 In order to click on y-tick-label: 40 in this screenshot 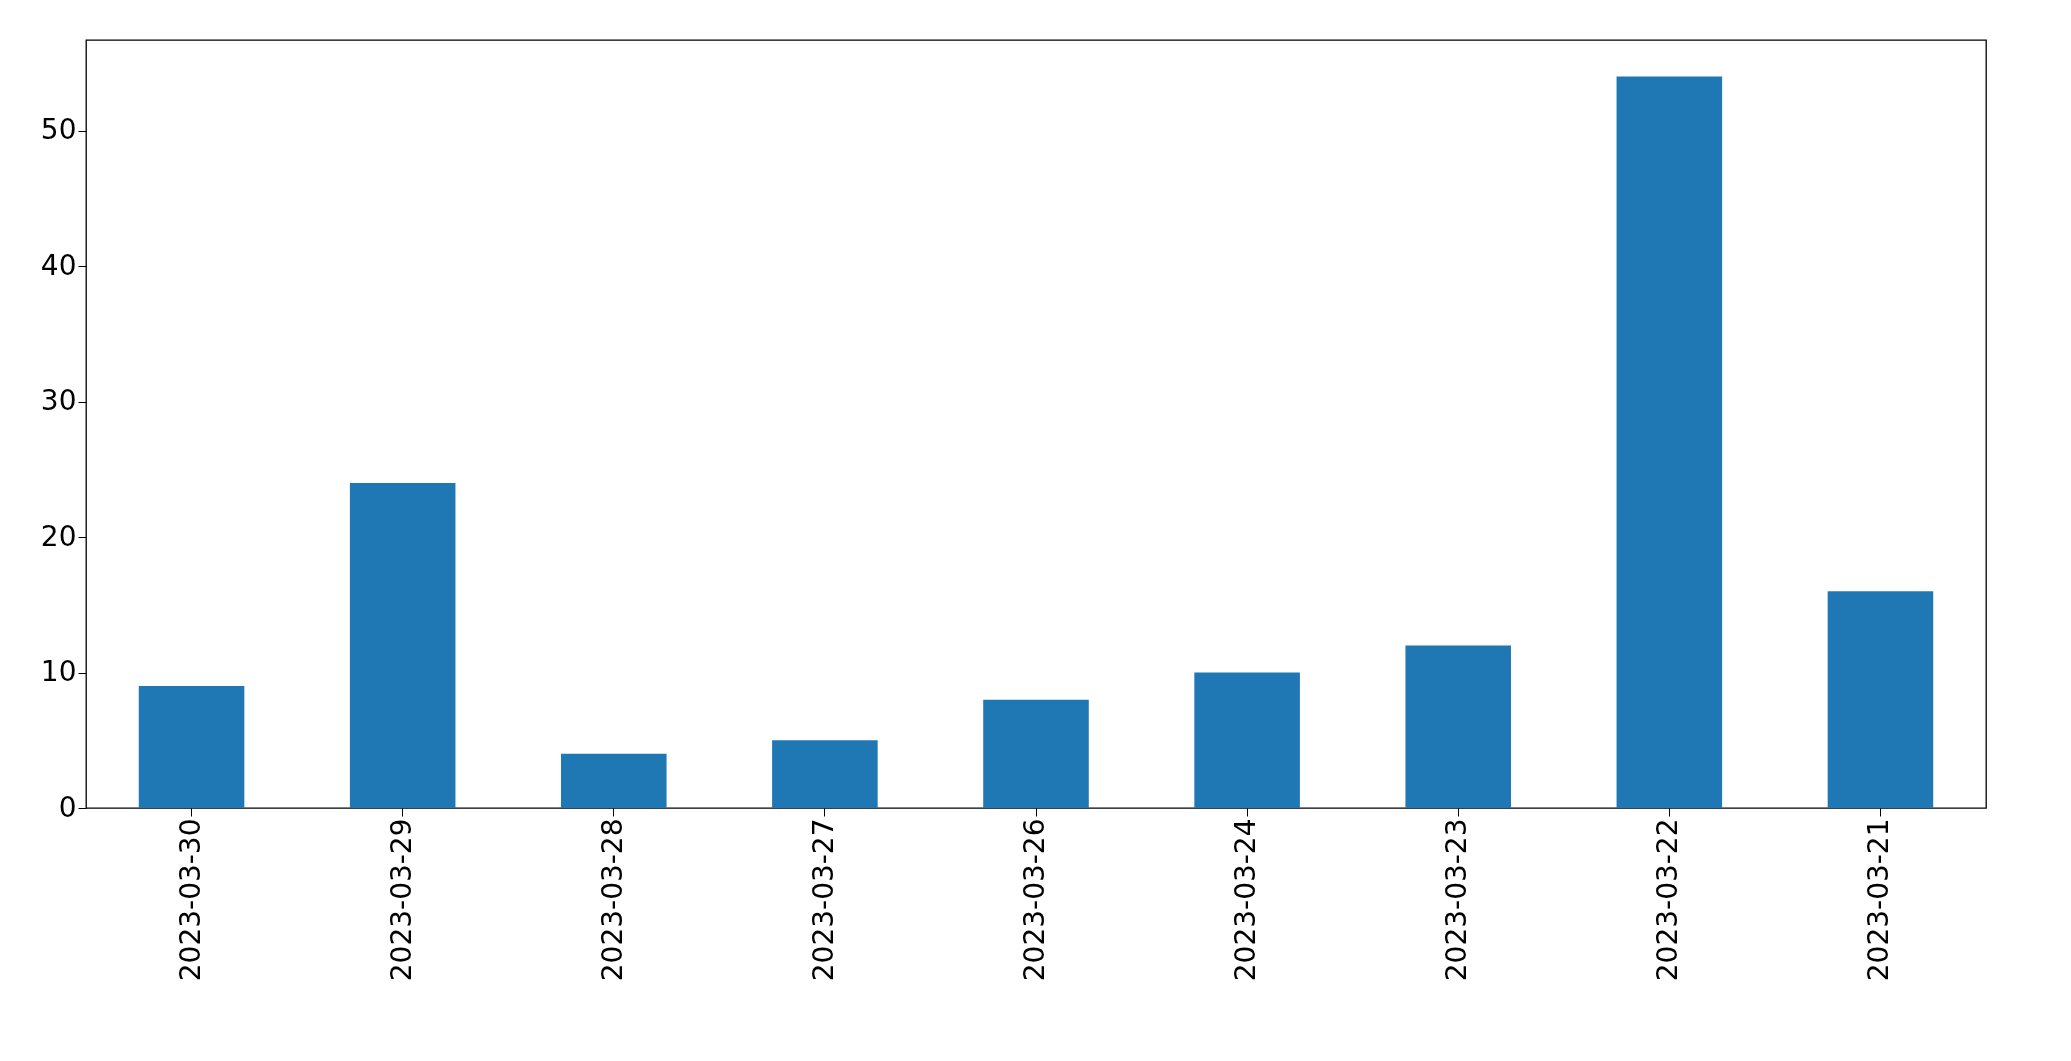, I will do `click(58, 265)`.